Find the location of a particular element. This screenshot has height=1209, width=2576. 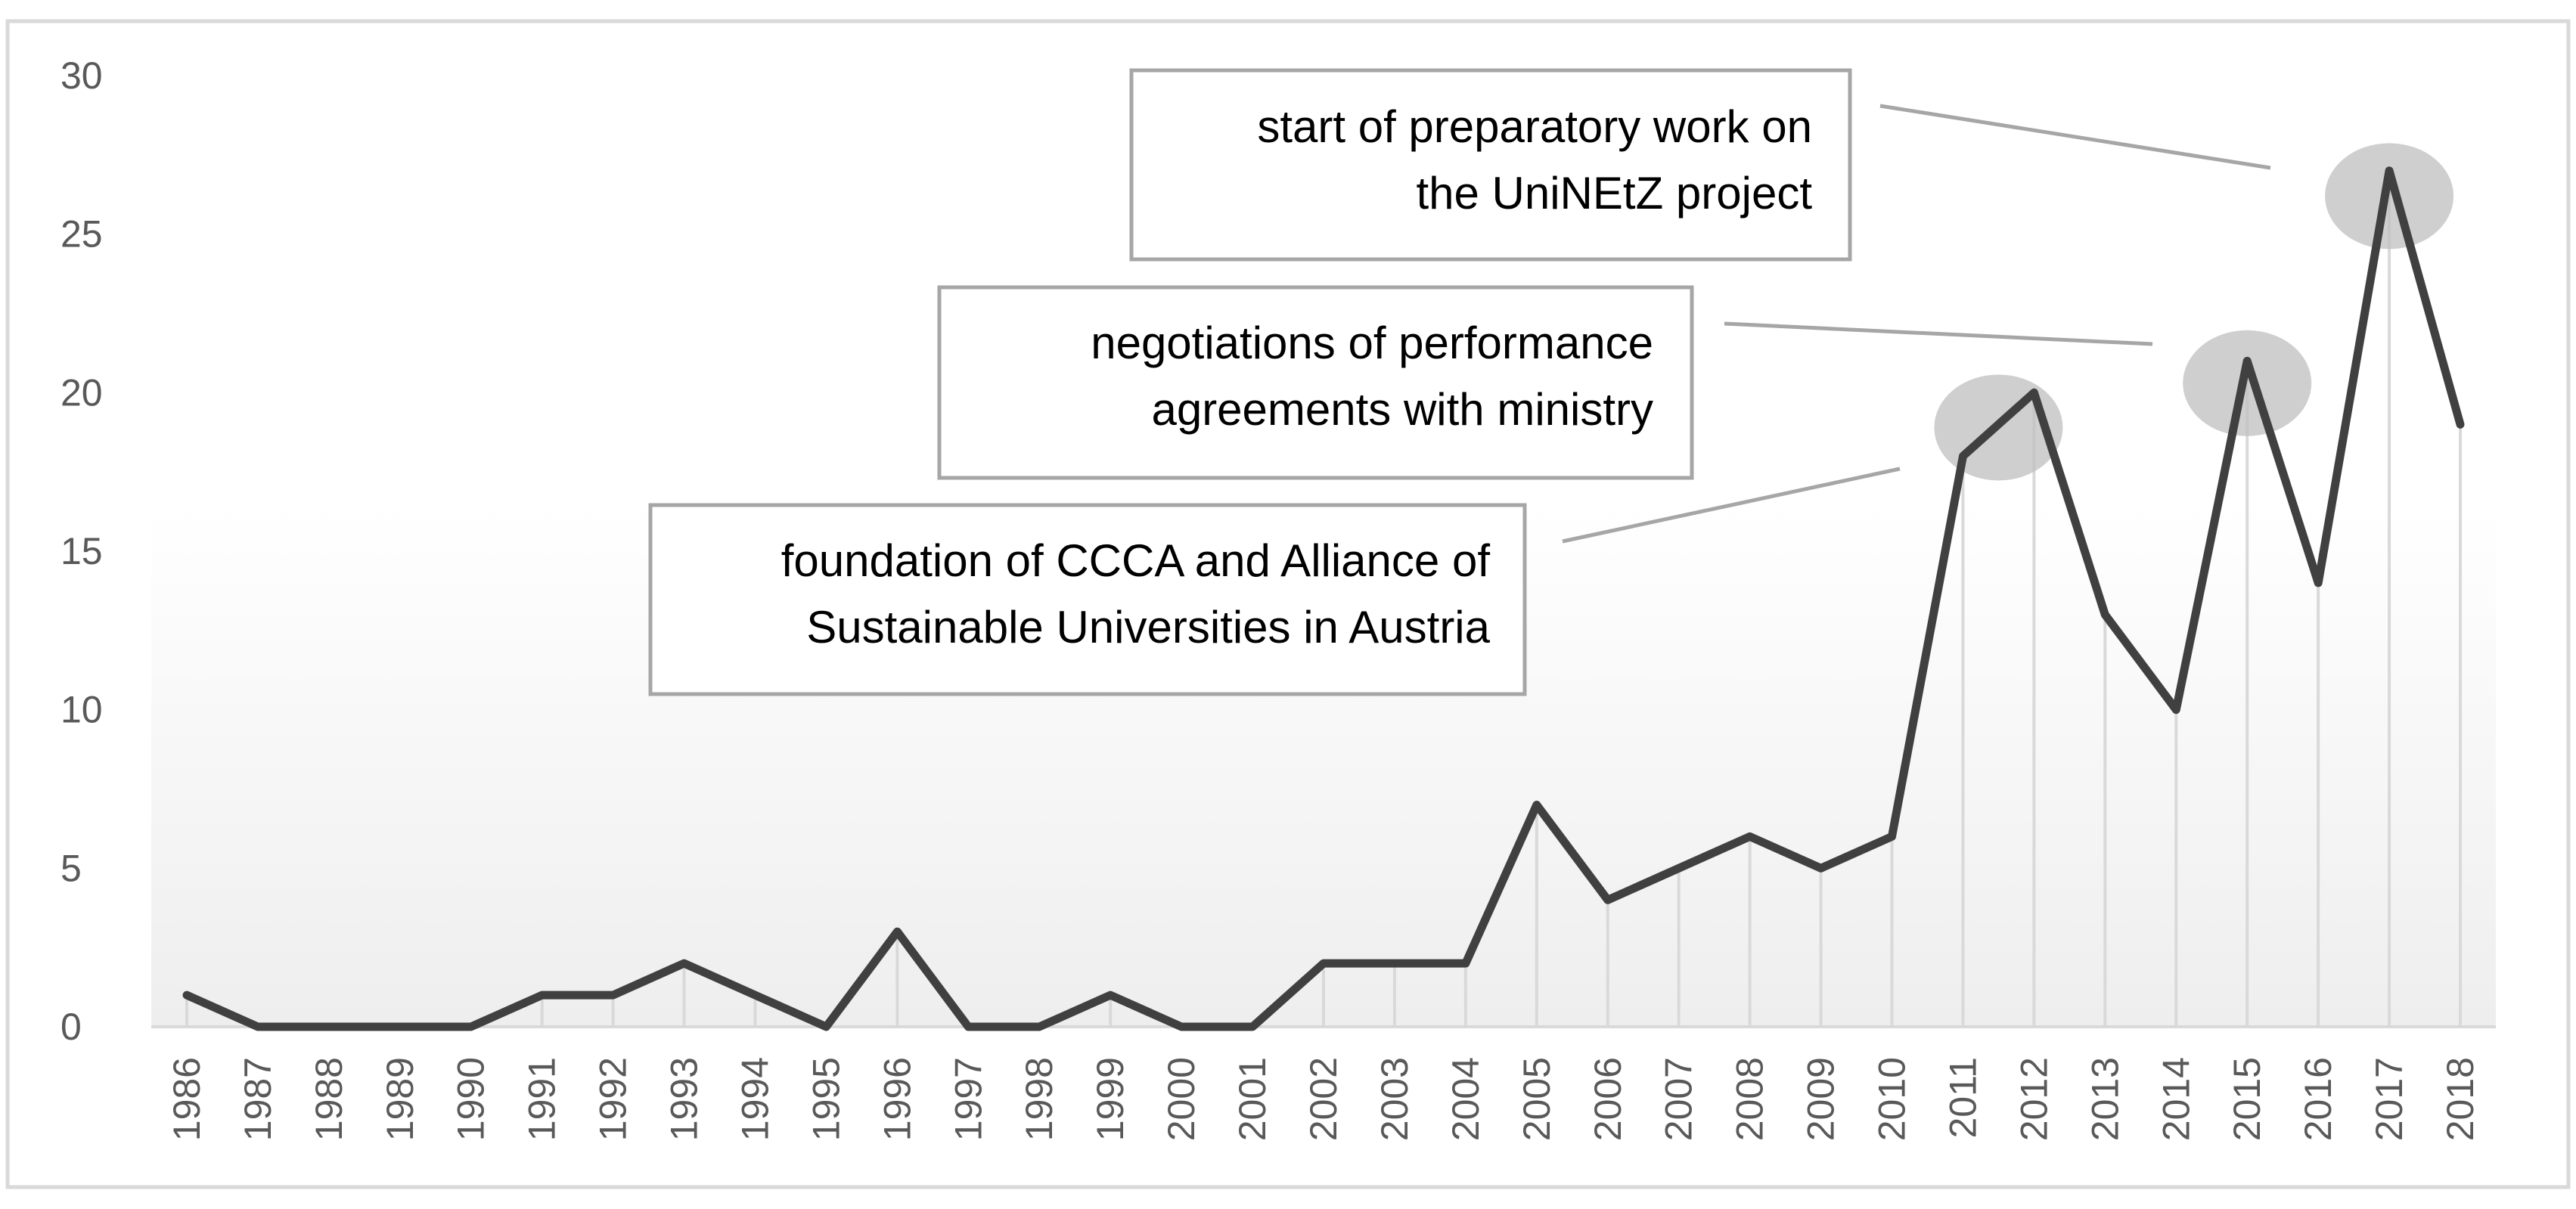

x-tick-label: 2008 is located at coordinates (1750, 1099).